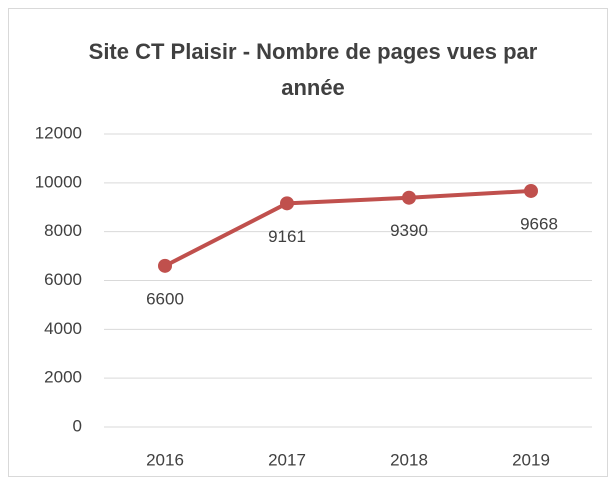 The image size is (616, 478). Describe the element at coordinates (63, 328) in the screenshot. I see `y-tick-label: 4000` at that location.